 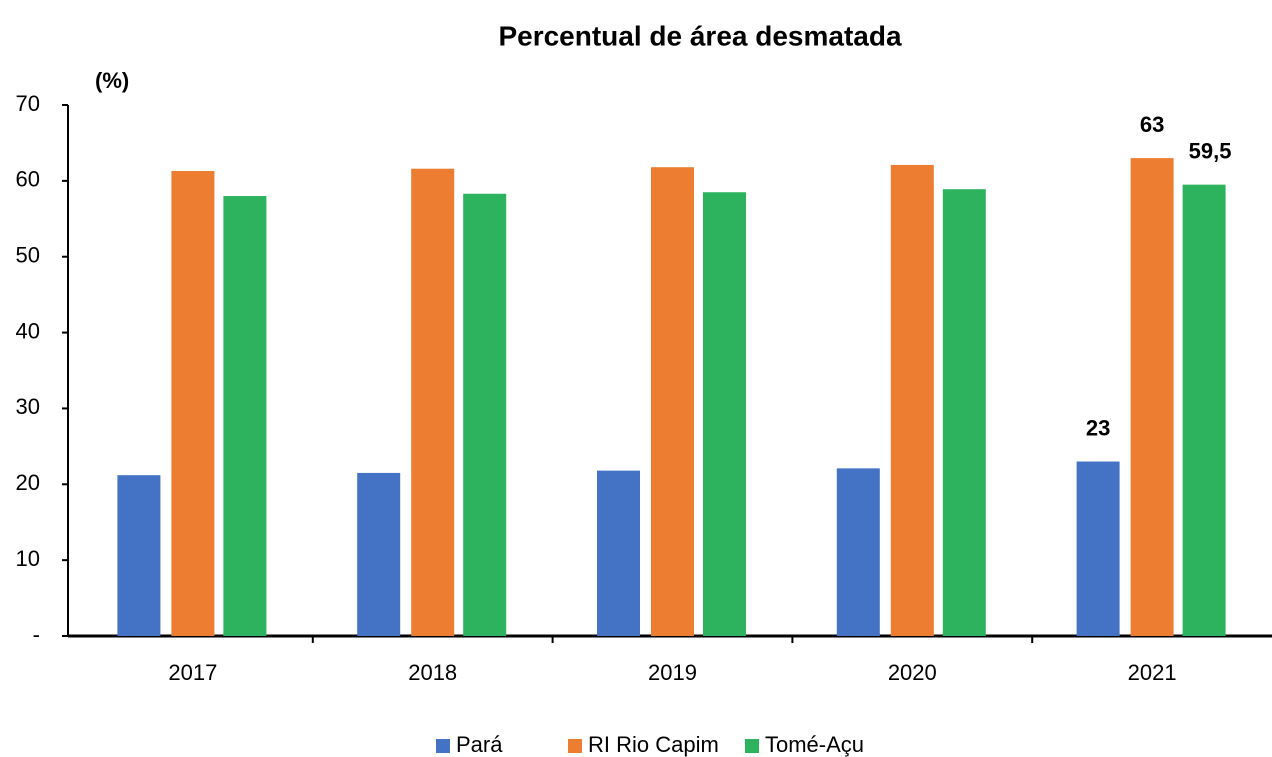 I want to click on y-tick-label: 70, so click(x=28, y=103).